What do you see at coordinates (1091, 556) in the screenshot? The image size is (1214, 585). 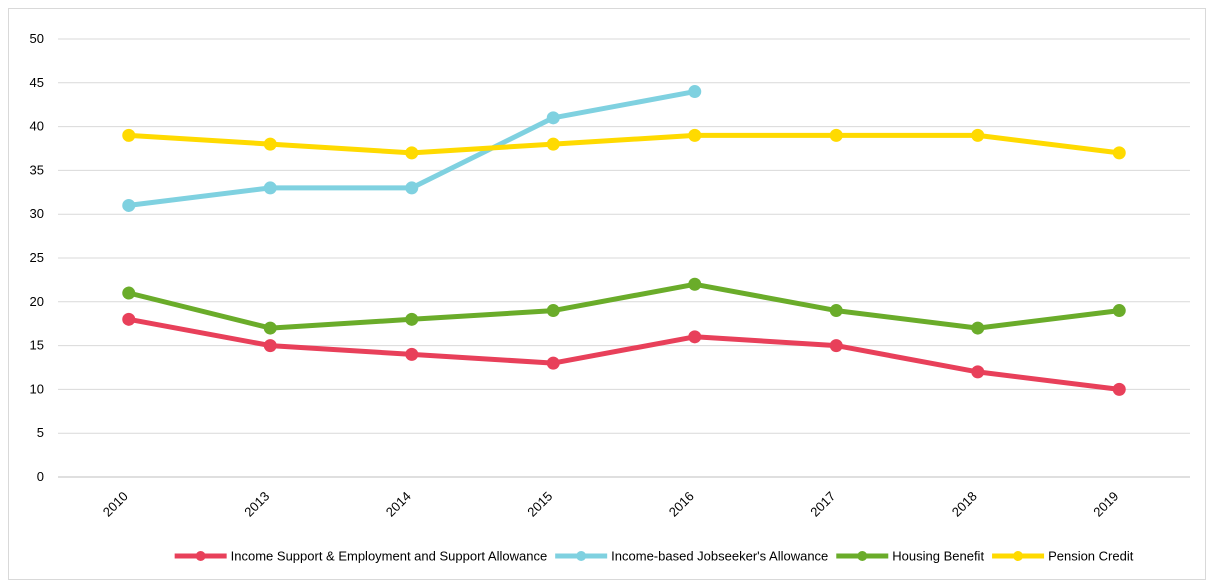 I see `legend-label: Pension Credit` at bounding box center [1091, 556].